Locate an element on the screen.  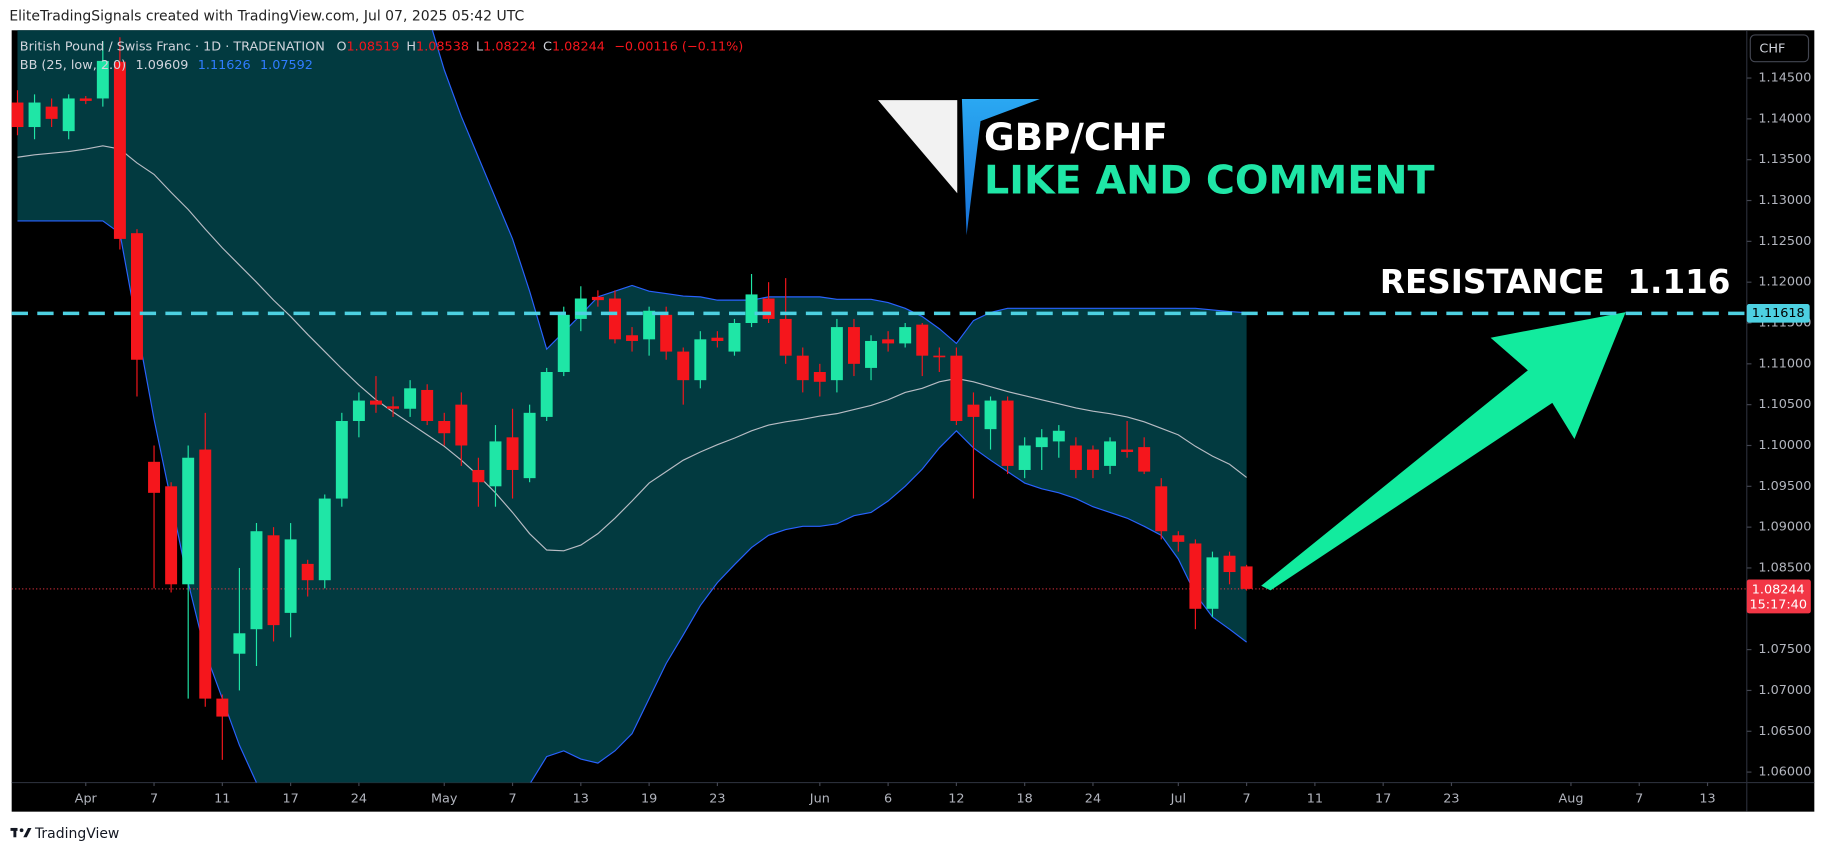
change-label: −0.00116 (−0.11%) is located at coordinates (678, 46).